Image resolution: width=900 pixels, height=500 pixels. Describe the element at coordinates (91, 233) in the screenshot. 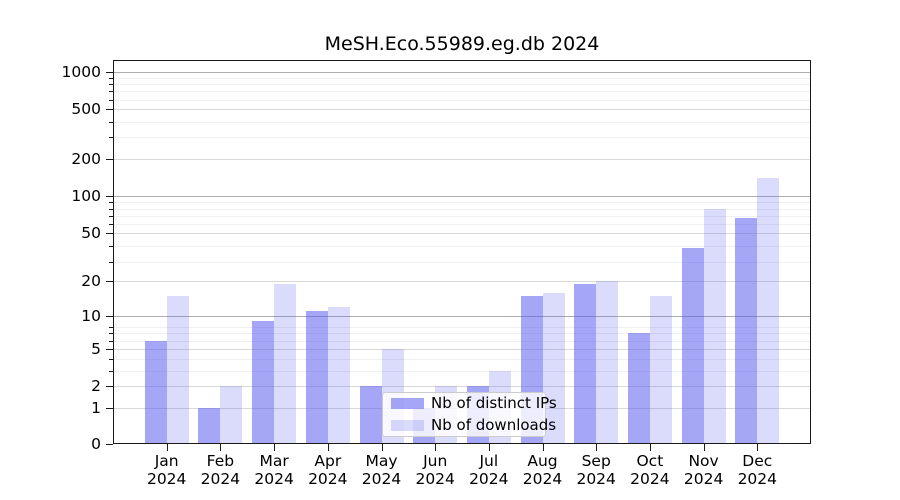

I see `y-tick-label-50: 50` at that location.